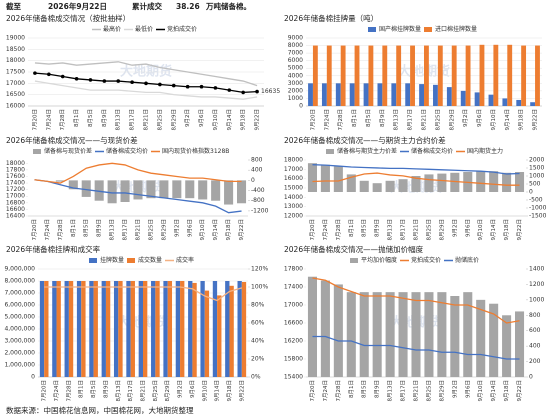 The width and height of the screenshot is (550, 419). I want to click on y-tick-label: 16200, so click(293, 341).